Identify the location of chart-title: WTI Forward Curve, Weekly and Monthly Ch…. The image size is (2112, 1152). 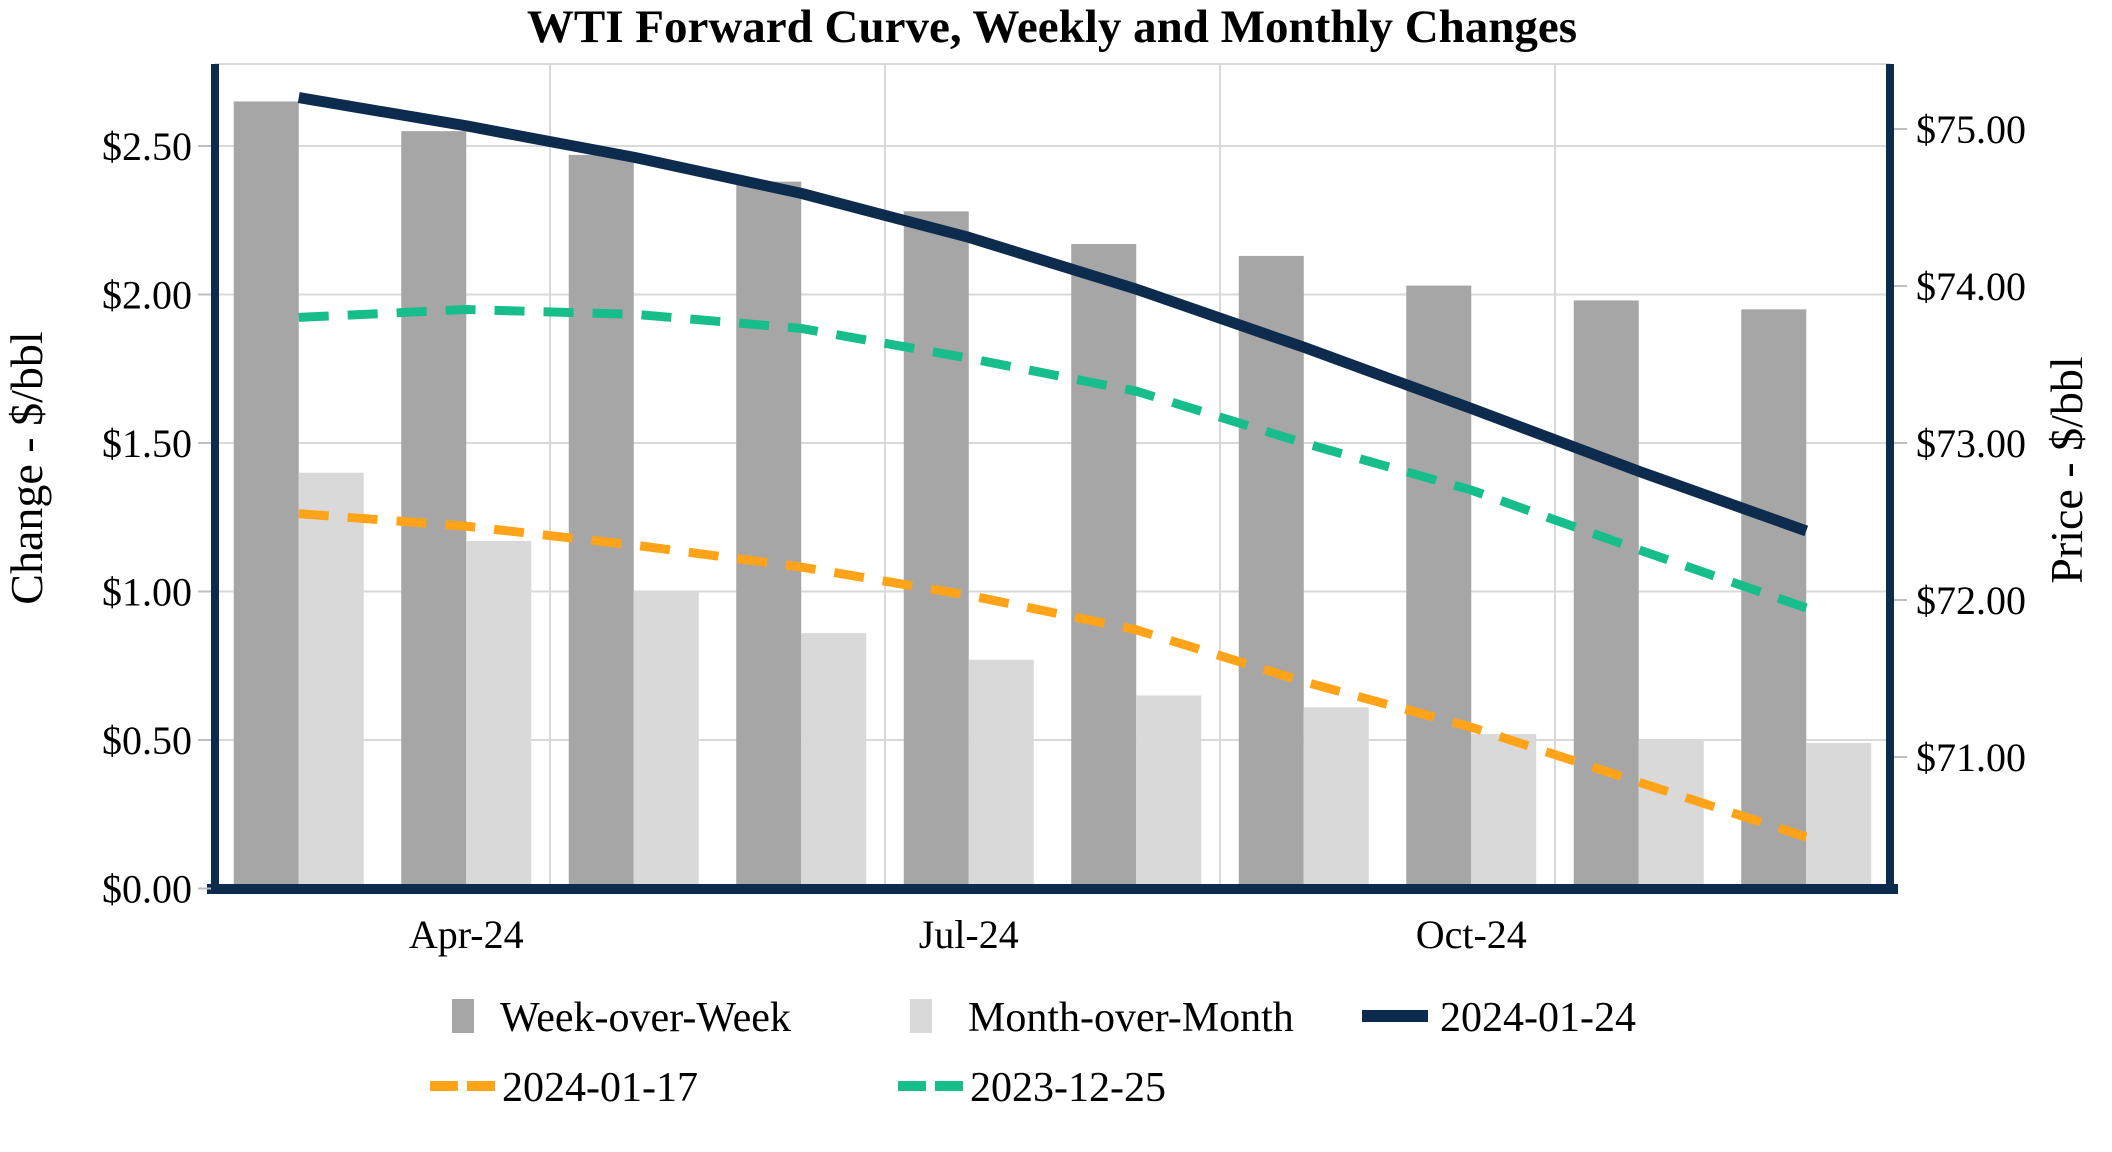
(1052, 27).